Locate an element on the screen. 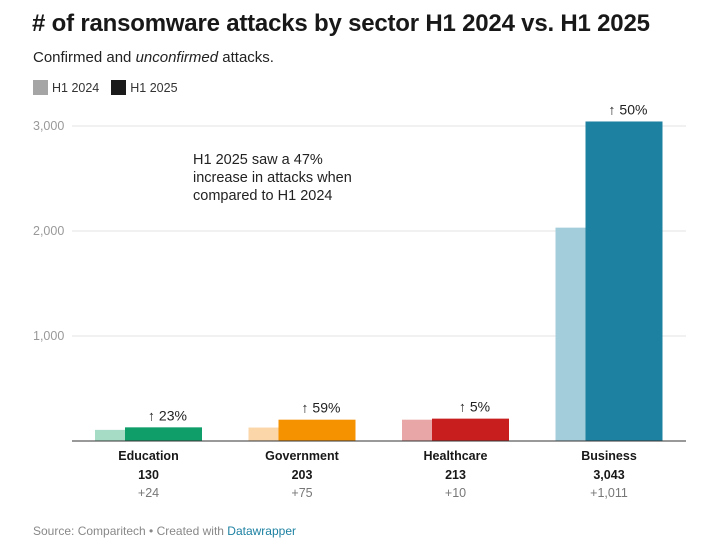  legend: H1 2024 H1 2025 is located at coordinates (111, 87).